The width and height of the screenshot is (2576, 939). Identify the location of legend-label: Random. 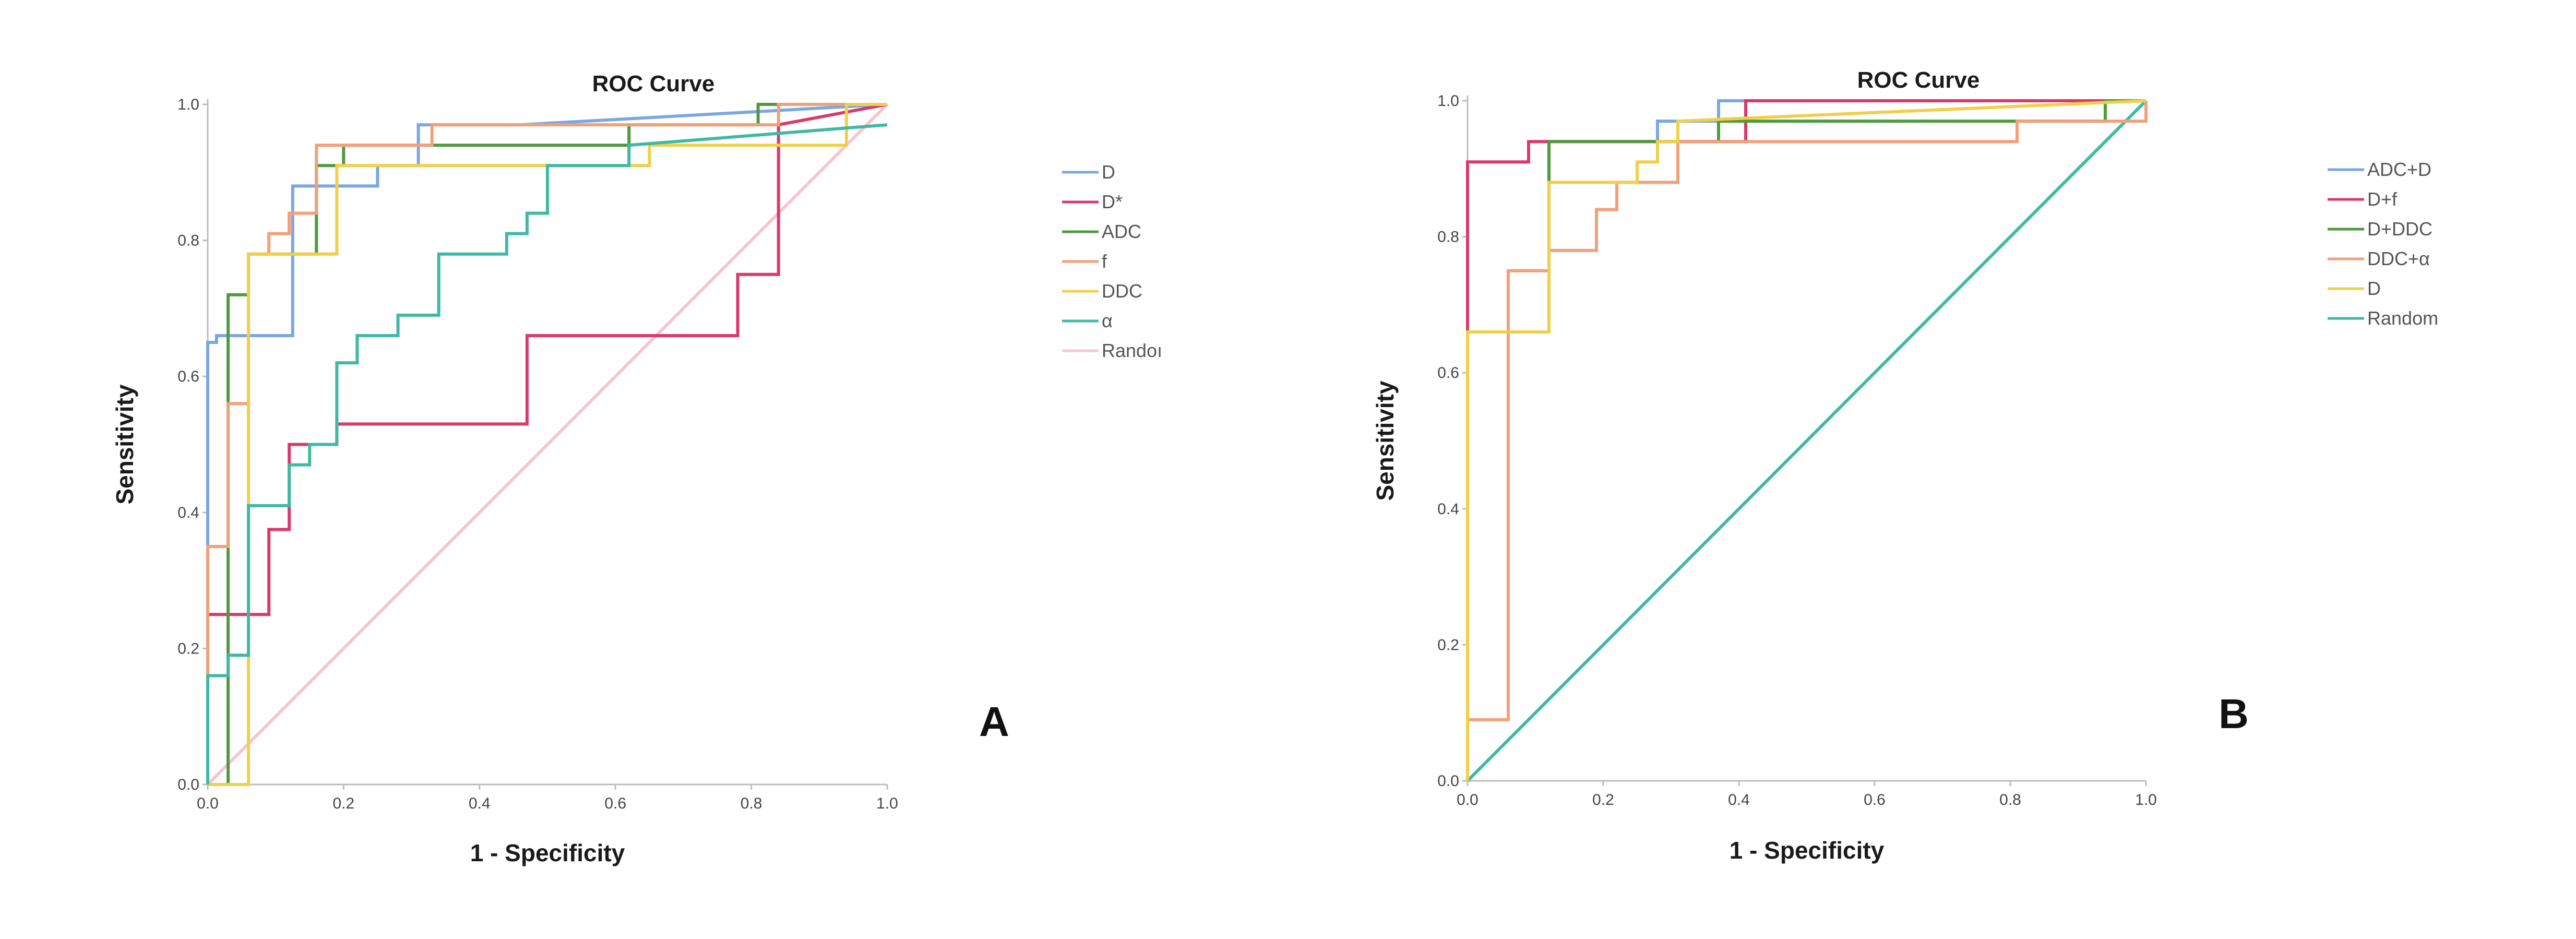
(2402, 318).